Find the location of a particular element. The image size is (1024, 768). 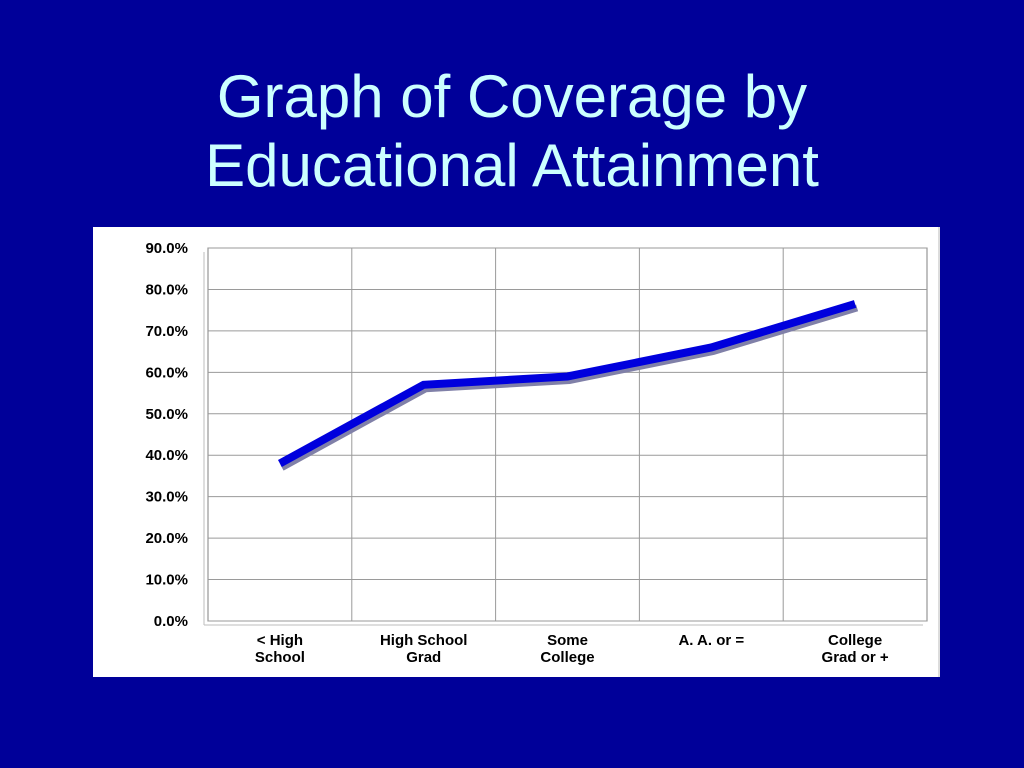

x-category-label: Some College is located at coordinates (567, 649).